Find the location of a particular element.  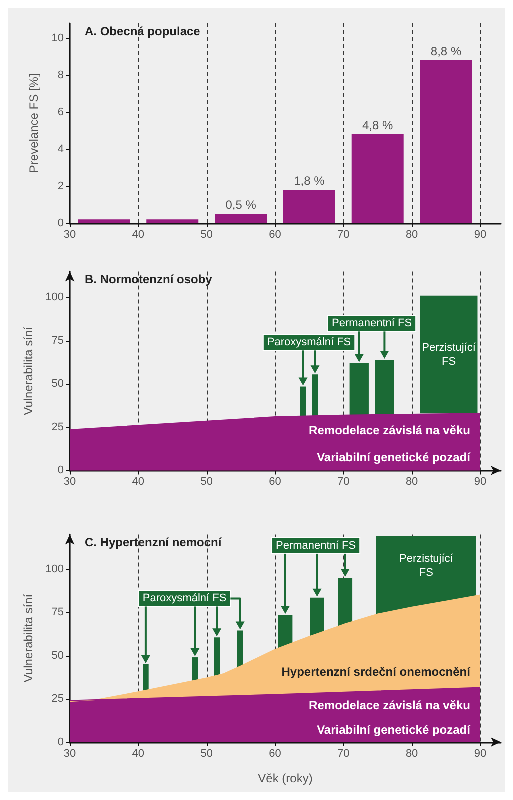

legend-label: Paroxysmální FS is located at coordinates (309, 342).